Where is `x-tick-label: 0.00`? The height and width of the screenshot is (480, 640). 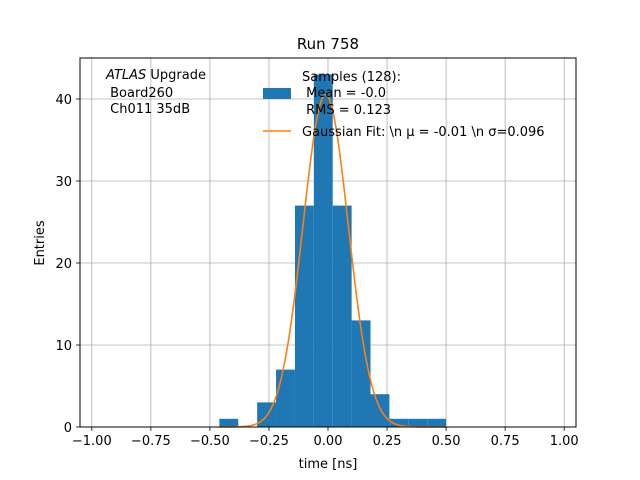
x-tick-label: 0.00 is located at coordinates (328, 441).